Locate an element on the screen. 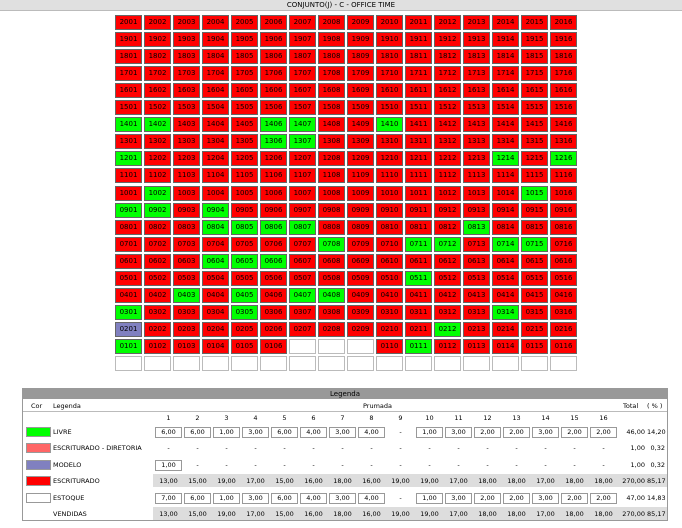  unit-cell: 1912 is located at coordinates (447, 40).